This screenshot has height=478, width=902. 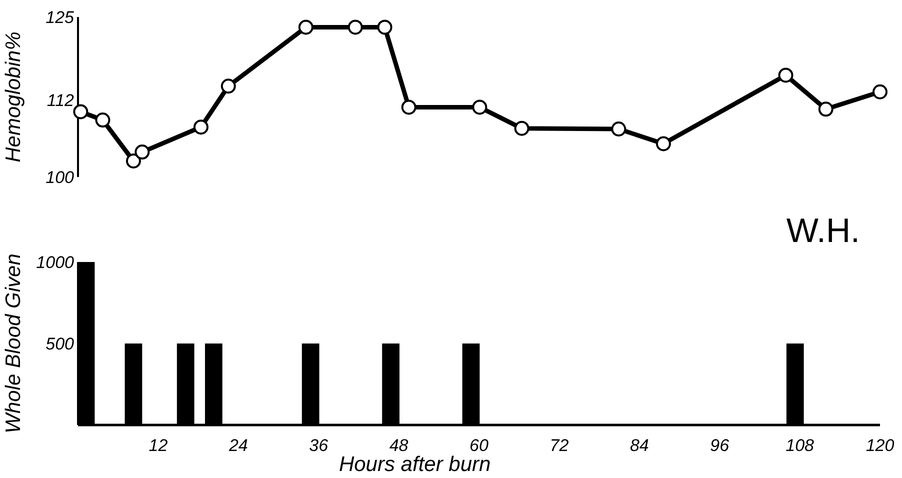 I want to click on y-axis-title: Whole Blood Given, so click(x=13, y=344).